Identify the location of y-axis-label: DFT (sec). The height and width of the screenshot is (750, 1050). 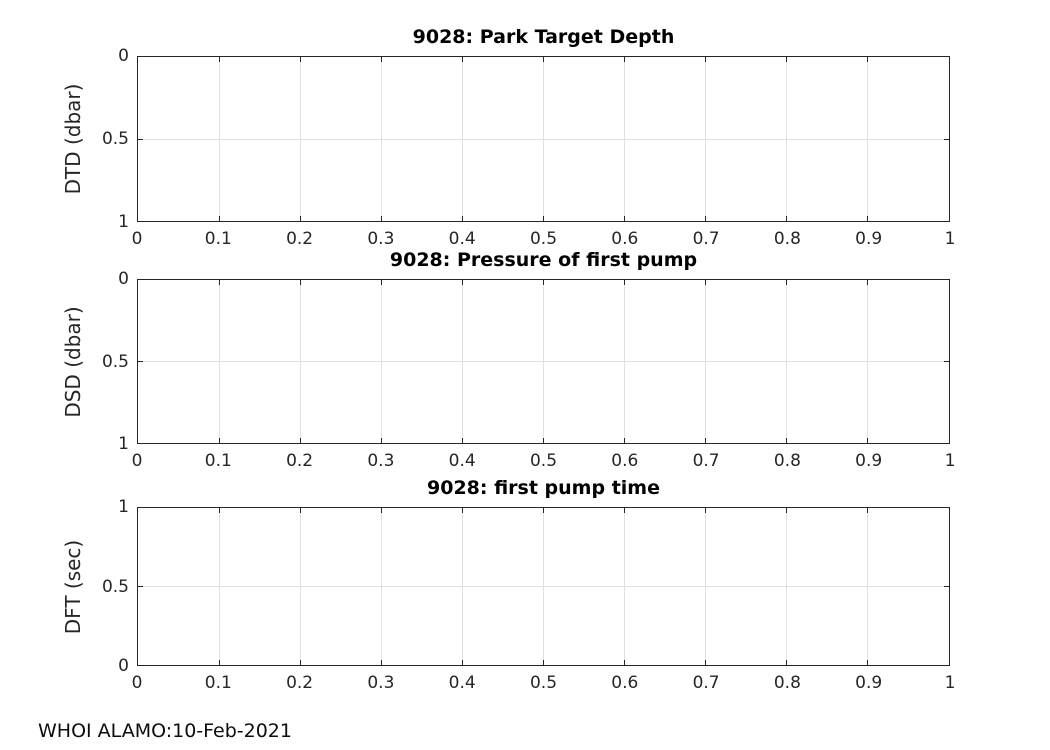
(73, 586).